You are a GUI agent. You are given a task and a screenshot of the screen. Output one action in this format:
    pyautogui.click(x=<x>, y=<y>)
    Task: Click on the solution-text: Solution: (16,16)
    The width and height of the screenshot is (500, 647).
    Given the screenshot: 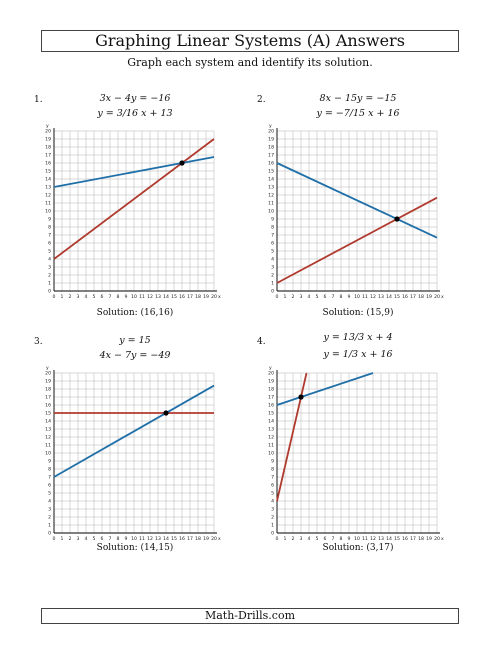 What is the action you would take?
    pyautogui.click(x=135, y=313)
    